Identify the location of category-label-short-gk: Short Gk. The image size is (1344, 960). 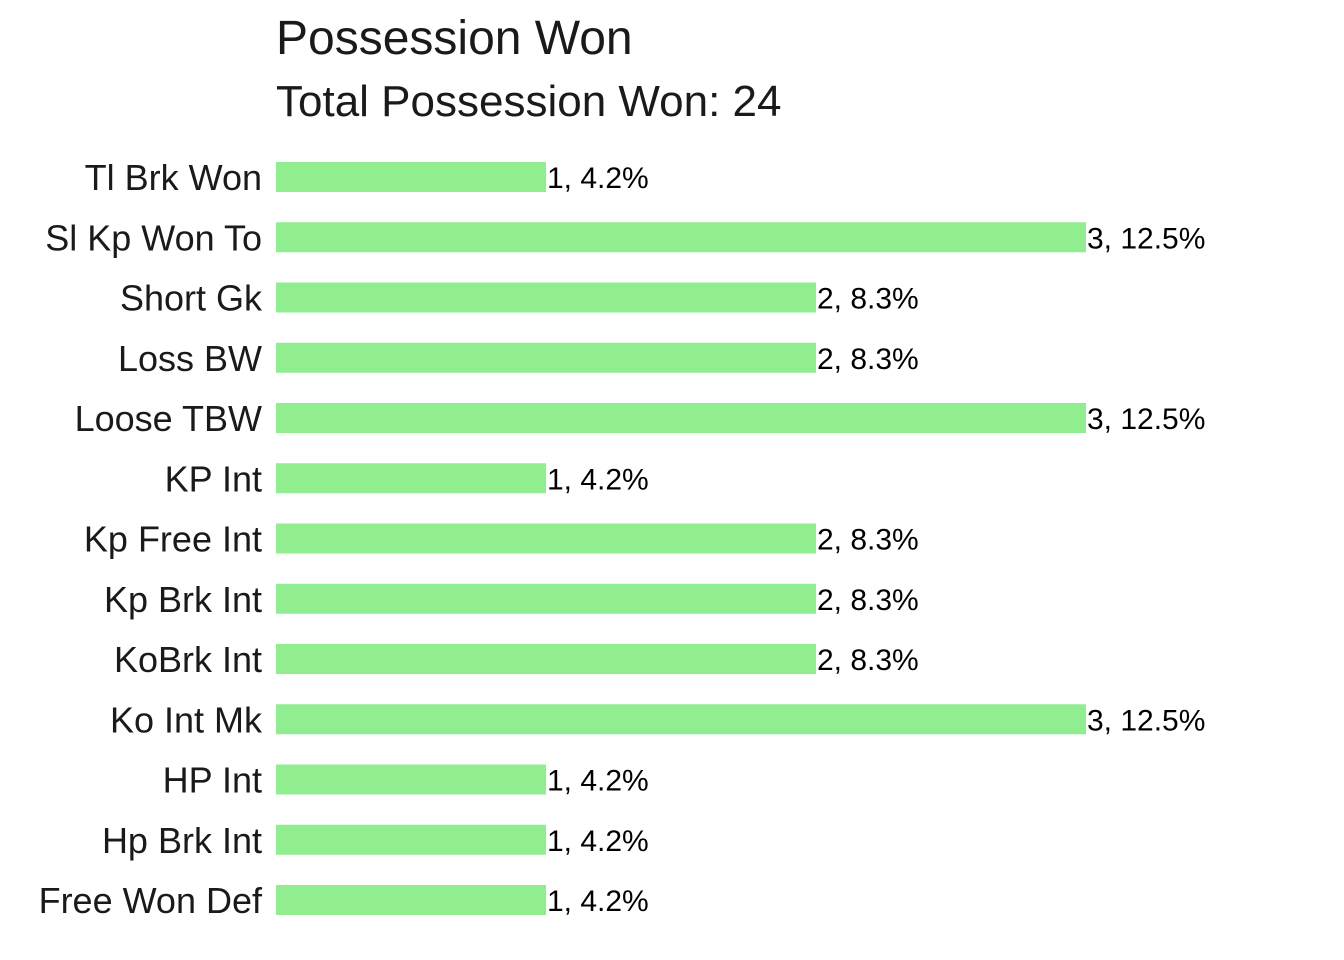
(191, 298).